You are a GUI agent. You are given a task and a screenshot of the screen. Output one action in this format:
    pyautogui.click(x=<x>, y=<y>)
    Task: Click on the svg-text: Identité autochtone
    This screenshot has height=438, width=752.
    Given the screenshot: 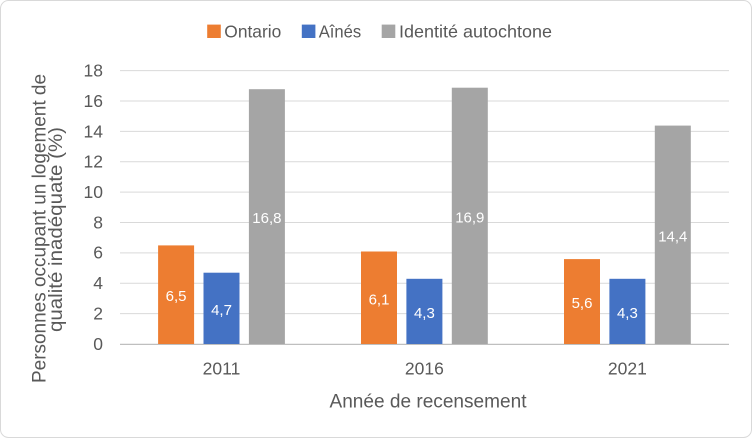 What is the action you would take?
    pyautogui.click(x=475, y=32)
    